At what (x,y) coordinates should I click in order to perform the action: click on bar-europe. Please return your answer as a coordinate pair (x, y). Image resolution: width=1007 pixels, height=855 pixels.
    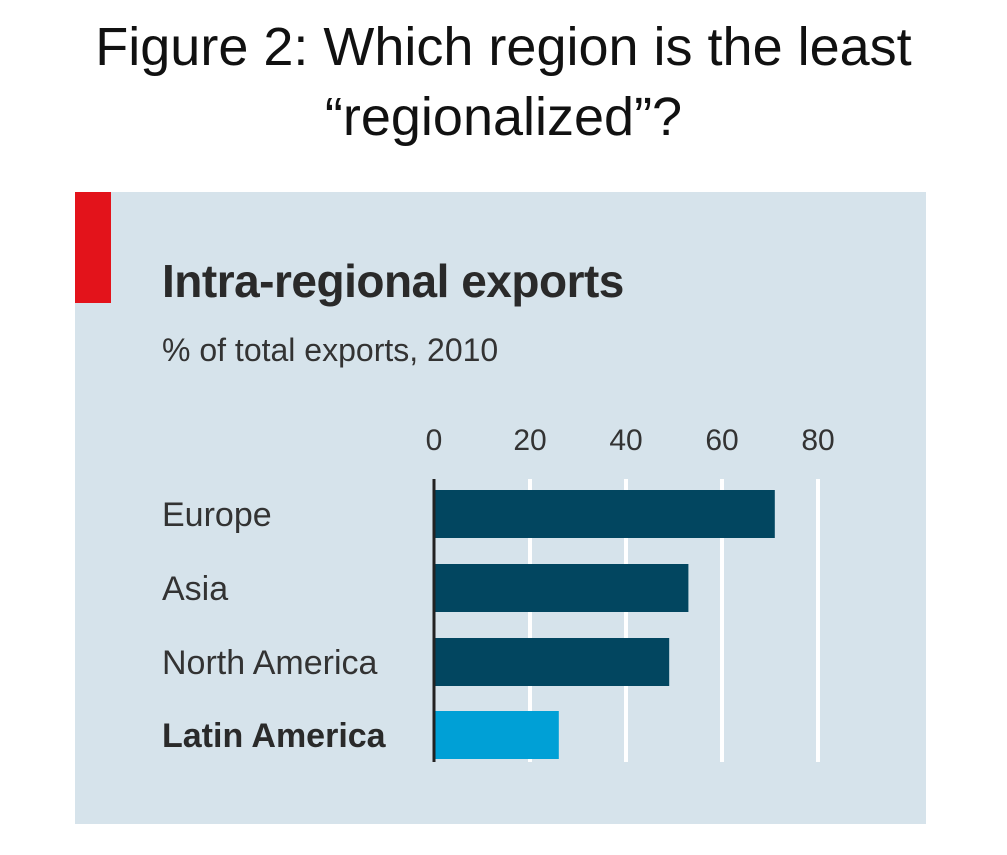
    Looking at the image, I should click on (604, 514).